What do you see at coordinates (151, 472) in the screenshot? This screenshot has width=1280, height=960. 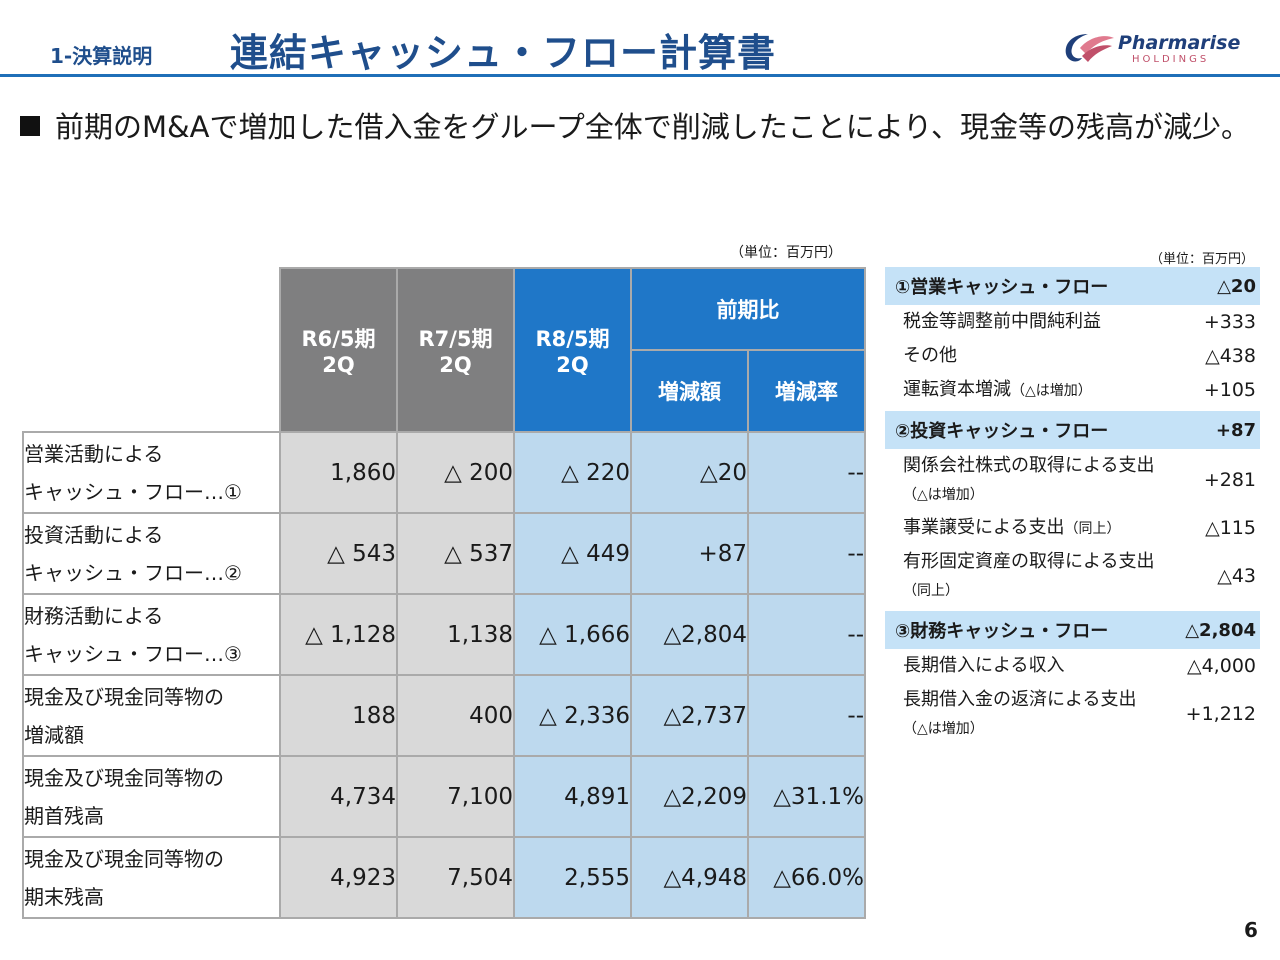 I see `row-label: 営業活動による キャッシュ・フロー…①` at bounding box center [151, 472].